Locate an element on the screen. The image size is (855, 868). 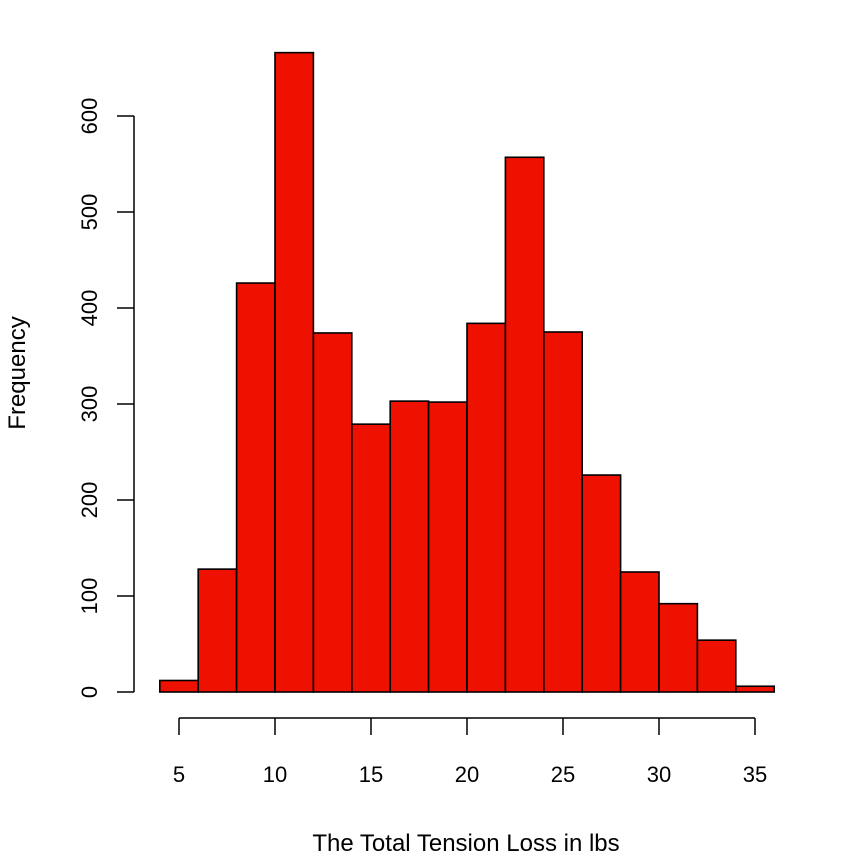
y-tick-label: 0 is located at coordinates (89, 692).